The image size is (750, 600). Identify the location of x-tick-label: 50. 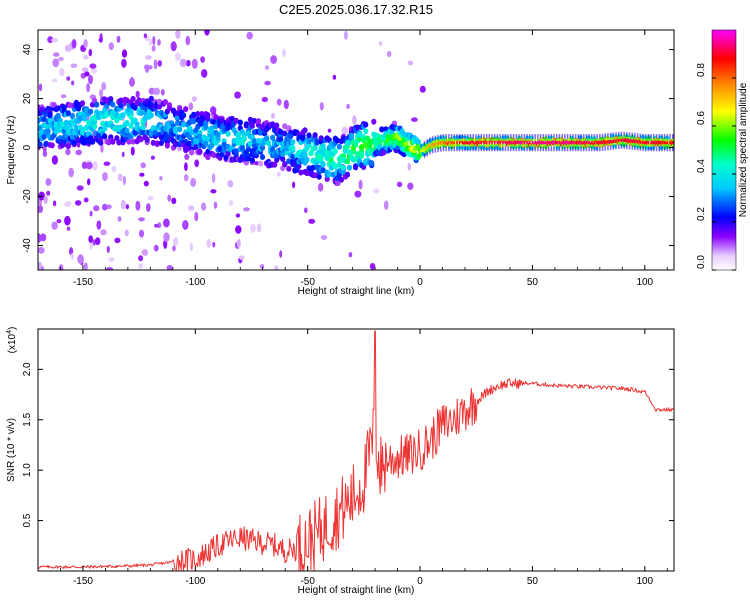
(533, 282).